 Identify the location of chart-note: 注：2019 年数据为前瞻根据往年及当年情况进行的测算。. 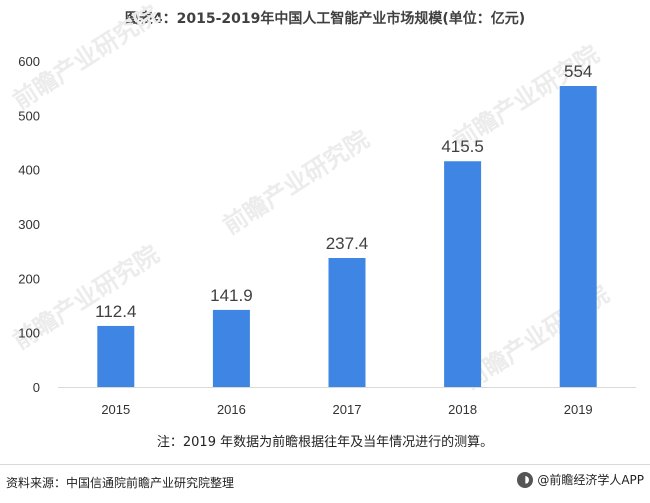
(325, 442).